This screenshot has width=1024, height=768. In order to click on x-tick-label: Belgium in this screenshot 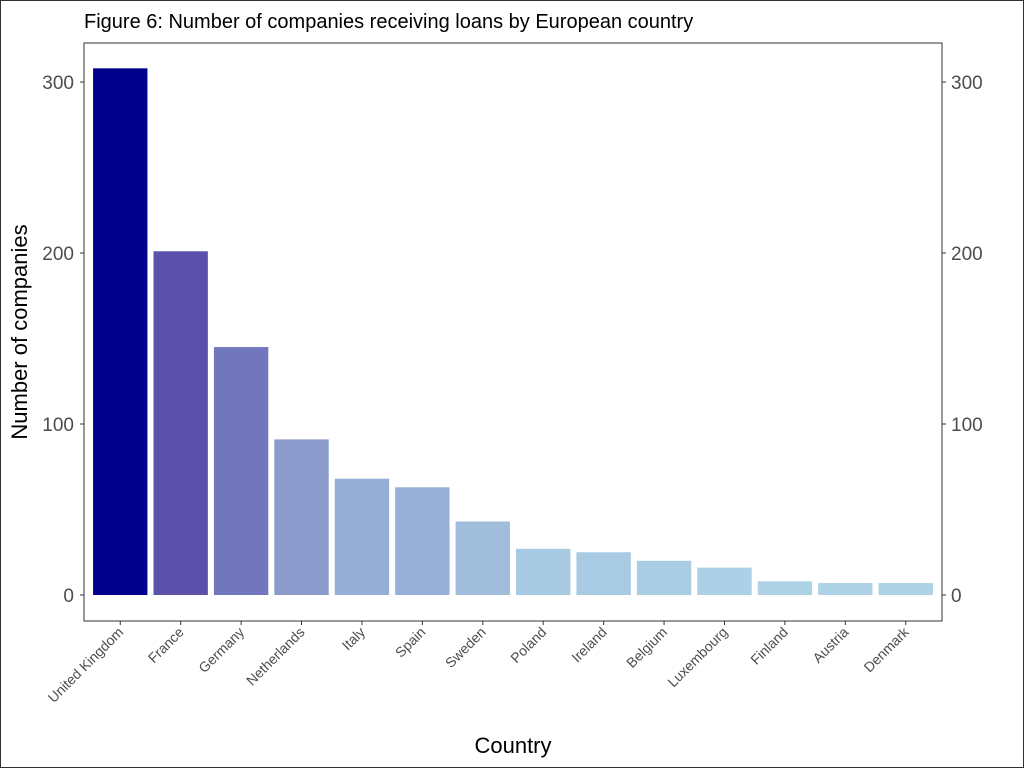, I will do `click(646, 647)`.